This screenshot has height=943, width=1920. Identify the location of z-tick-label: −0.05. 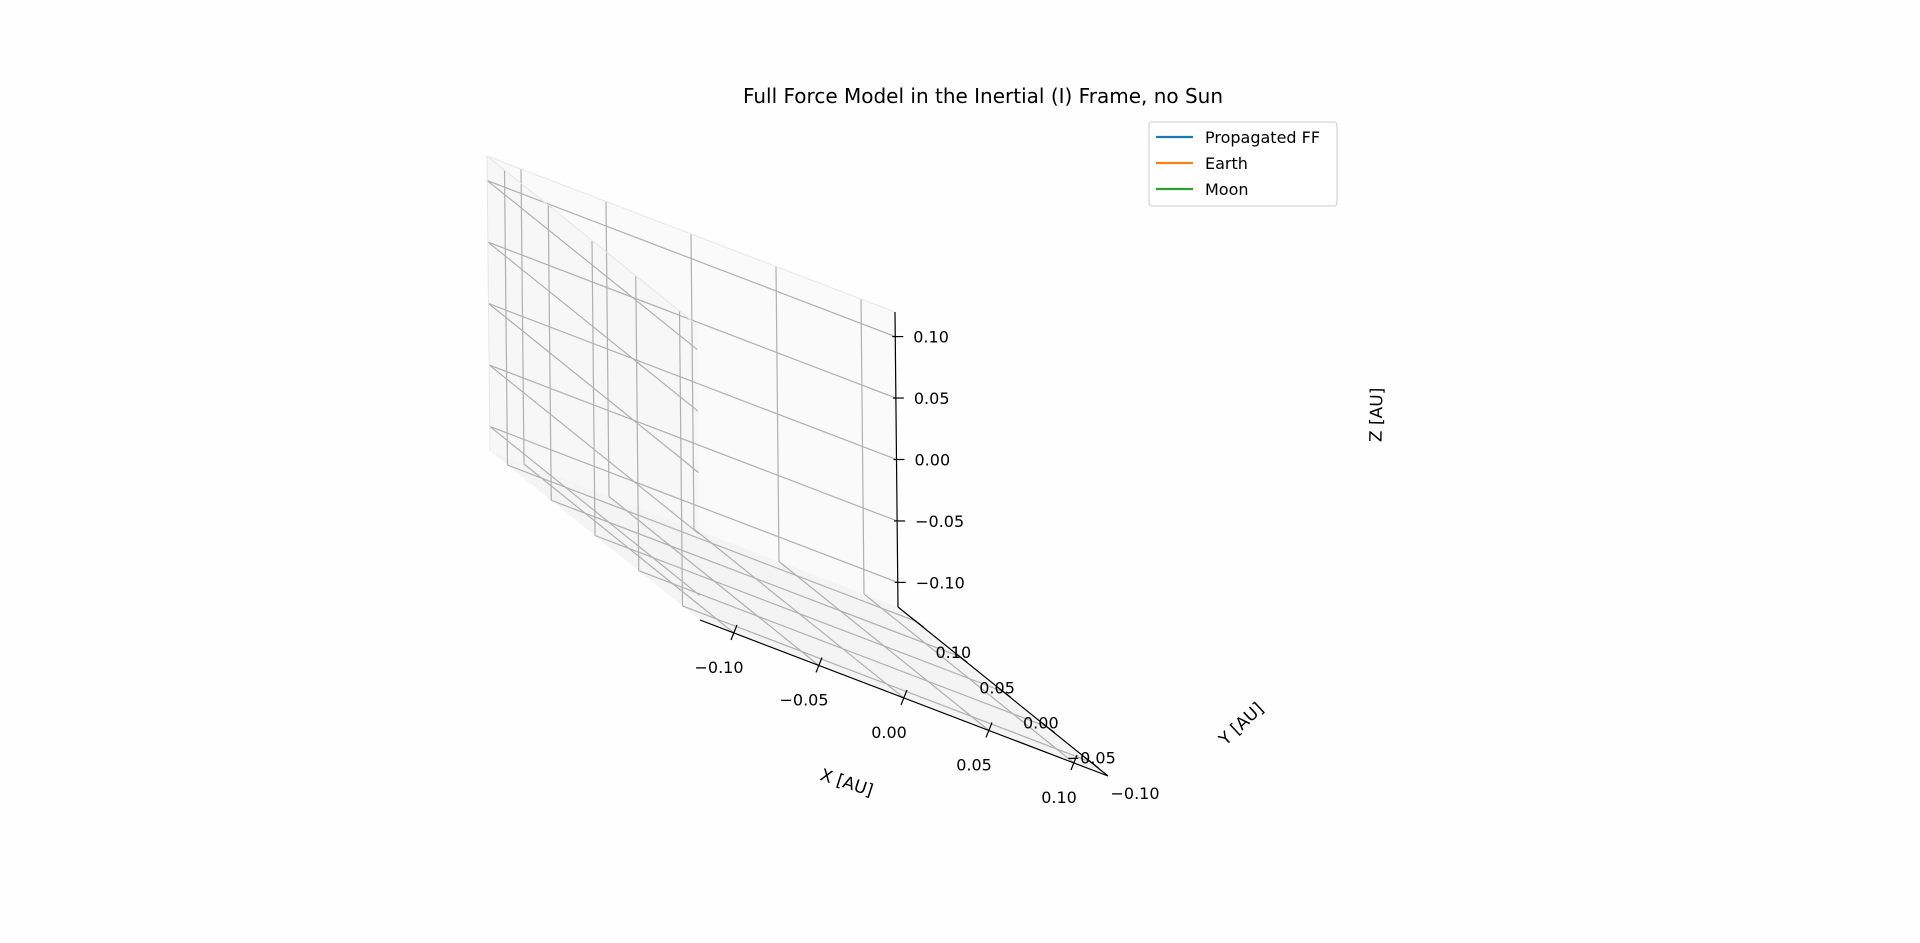
(939, 521).